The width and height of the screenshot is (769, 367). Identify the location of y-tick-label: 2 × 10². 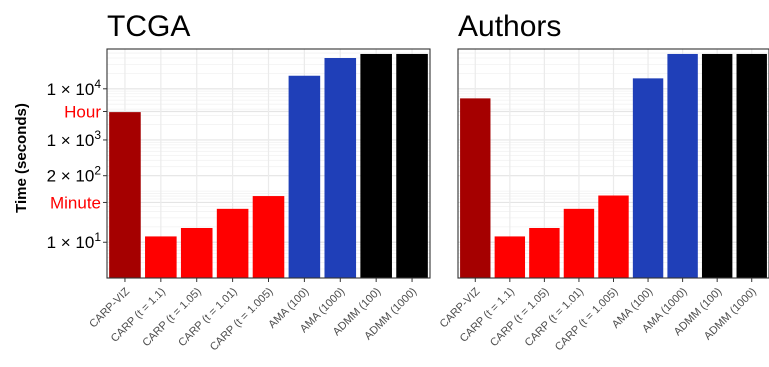
(74, 175).